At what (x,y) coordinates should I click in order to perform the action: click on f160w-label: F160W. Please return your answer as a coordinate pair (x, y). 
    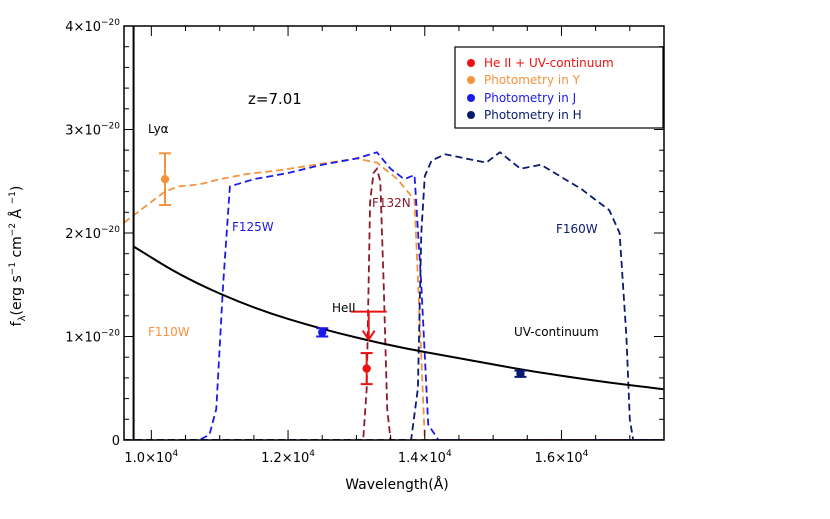
    Looking at the image, I should click on (577, 229).